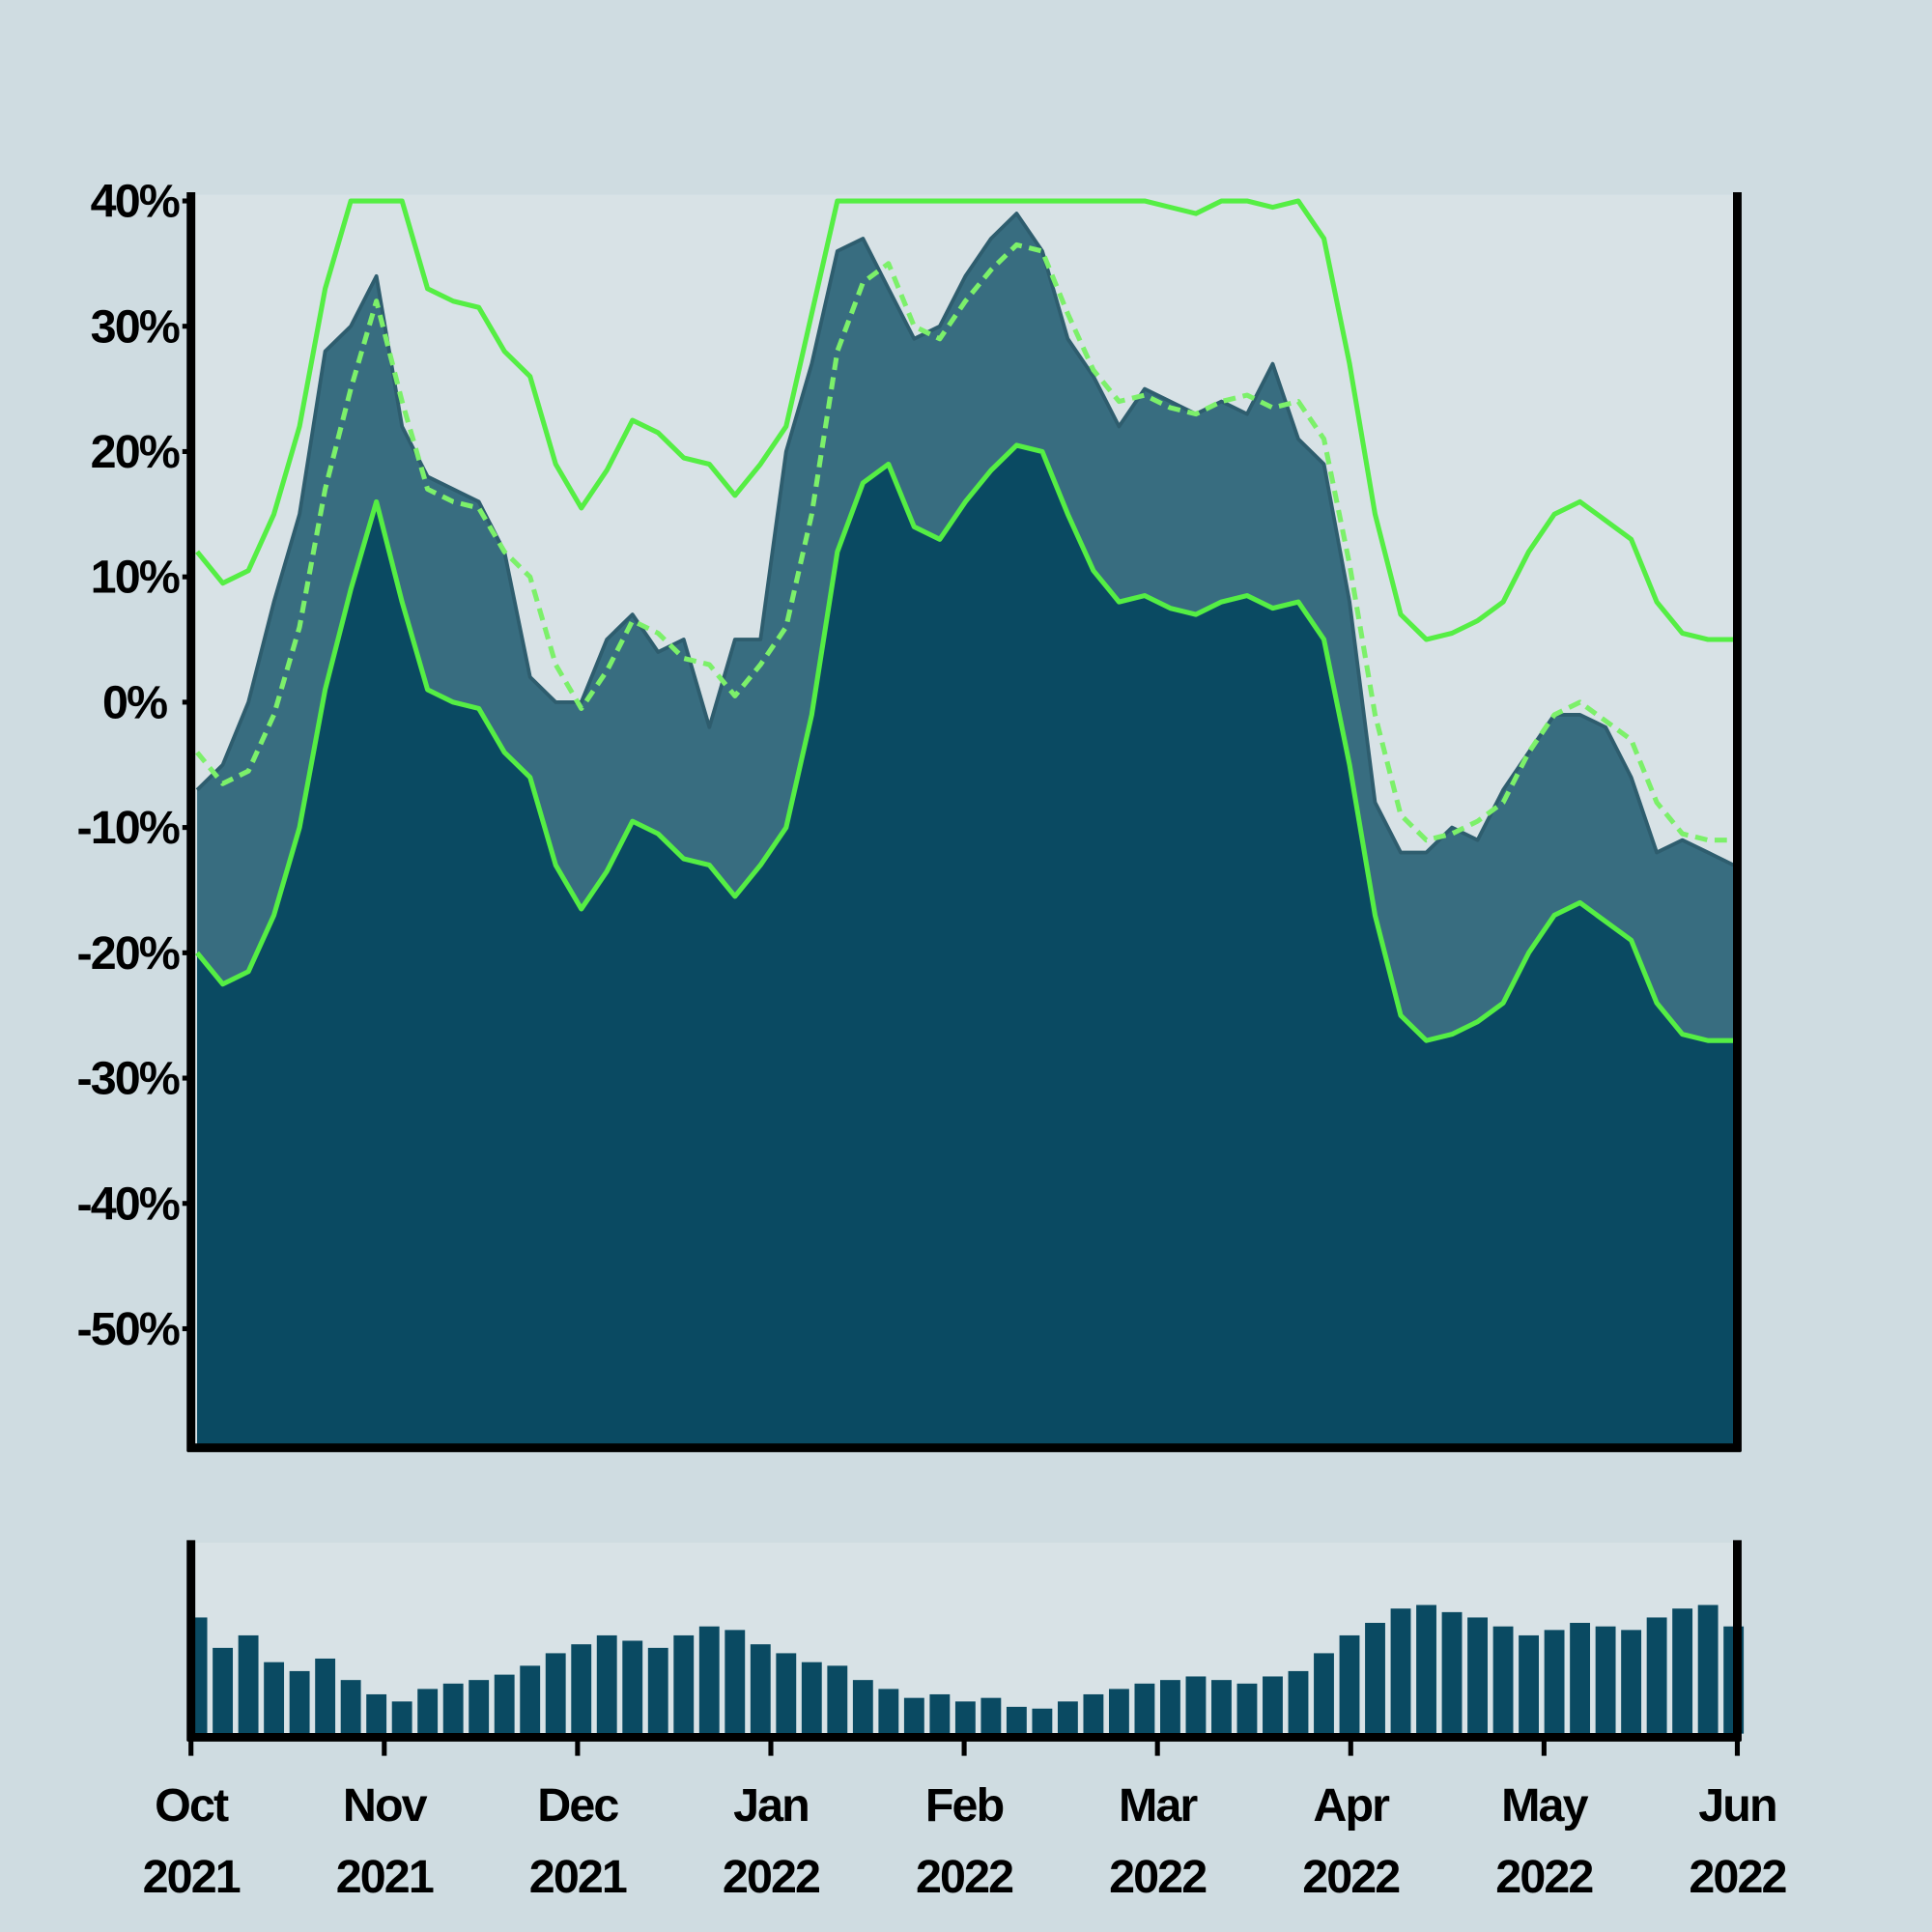  Describe the element at coordinates (127, 1329) in the screenshot. I see `y-tick-label: -50%` at that location.